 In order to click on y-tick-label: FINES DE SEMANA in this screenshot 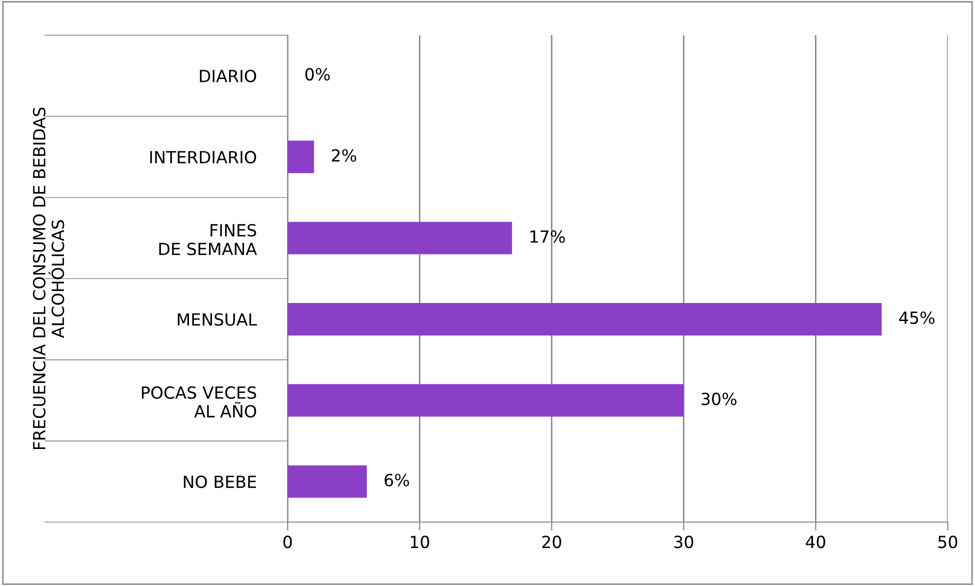, I will do `click(208, 240)`.